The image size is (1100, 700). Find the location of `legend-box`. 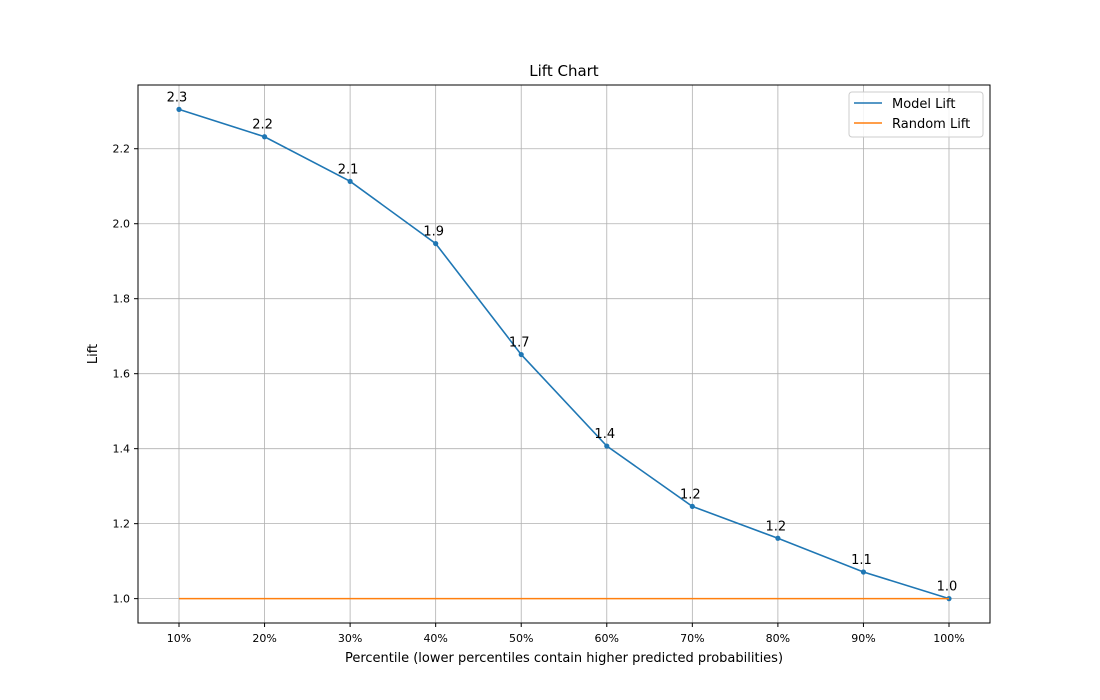

legend-box is located at coordinates (916, 114).